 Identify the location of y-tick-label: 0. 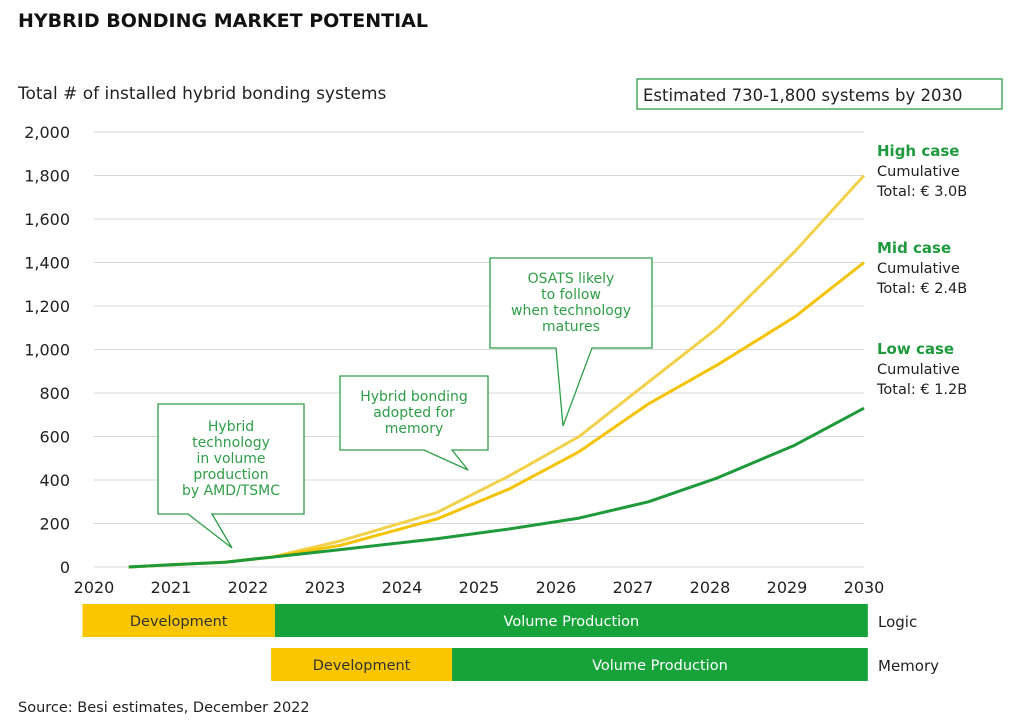
(65, 567).